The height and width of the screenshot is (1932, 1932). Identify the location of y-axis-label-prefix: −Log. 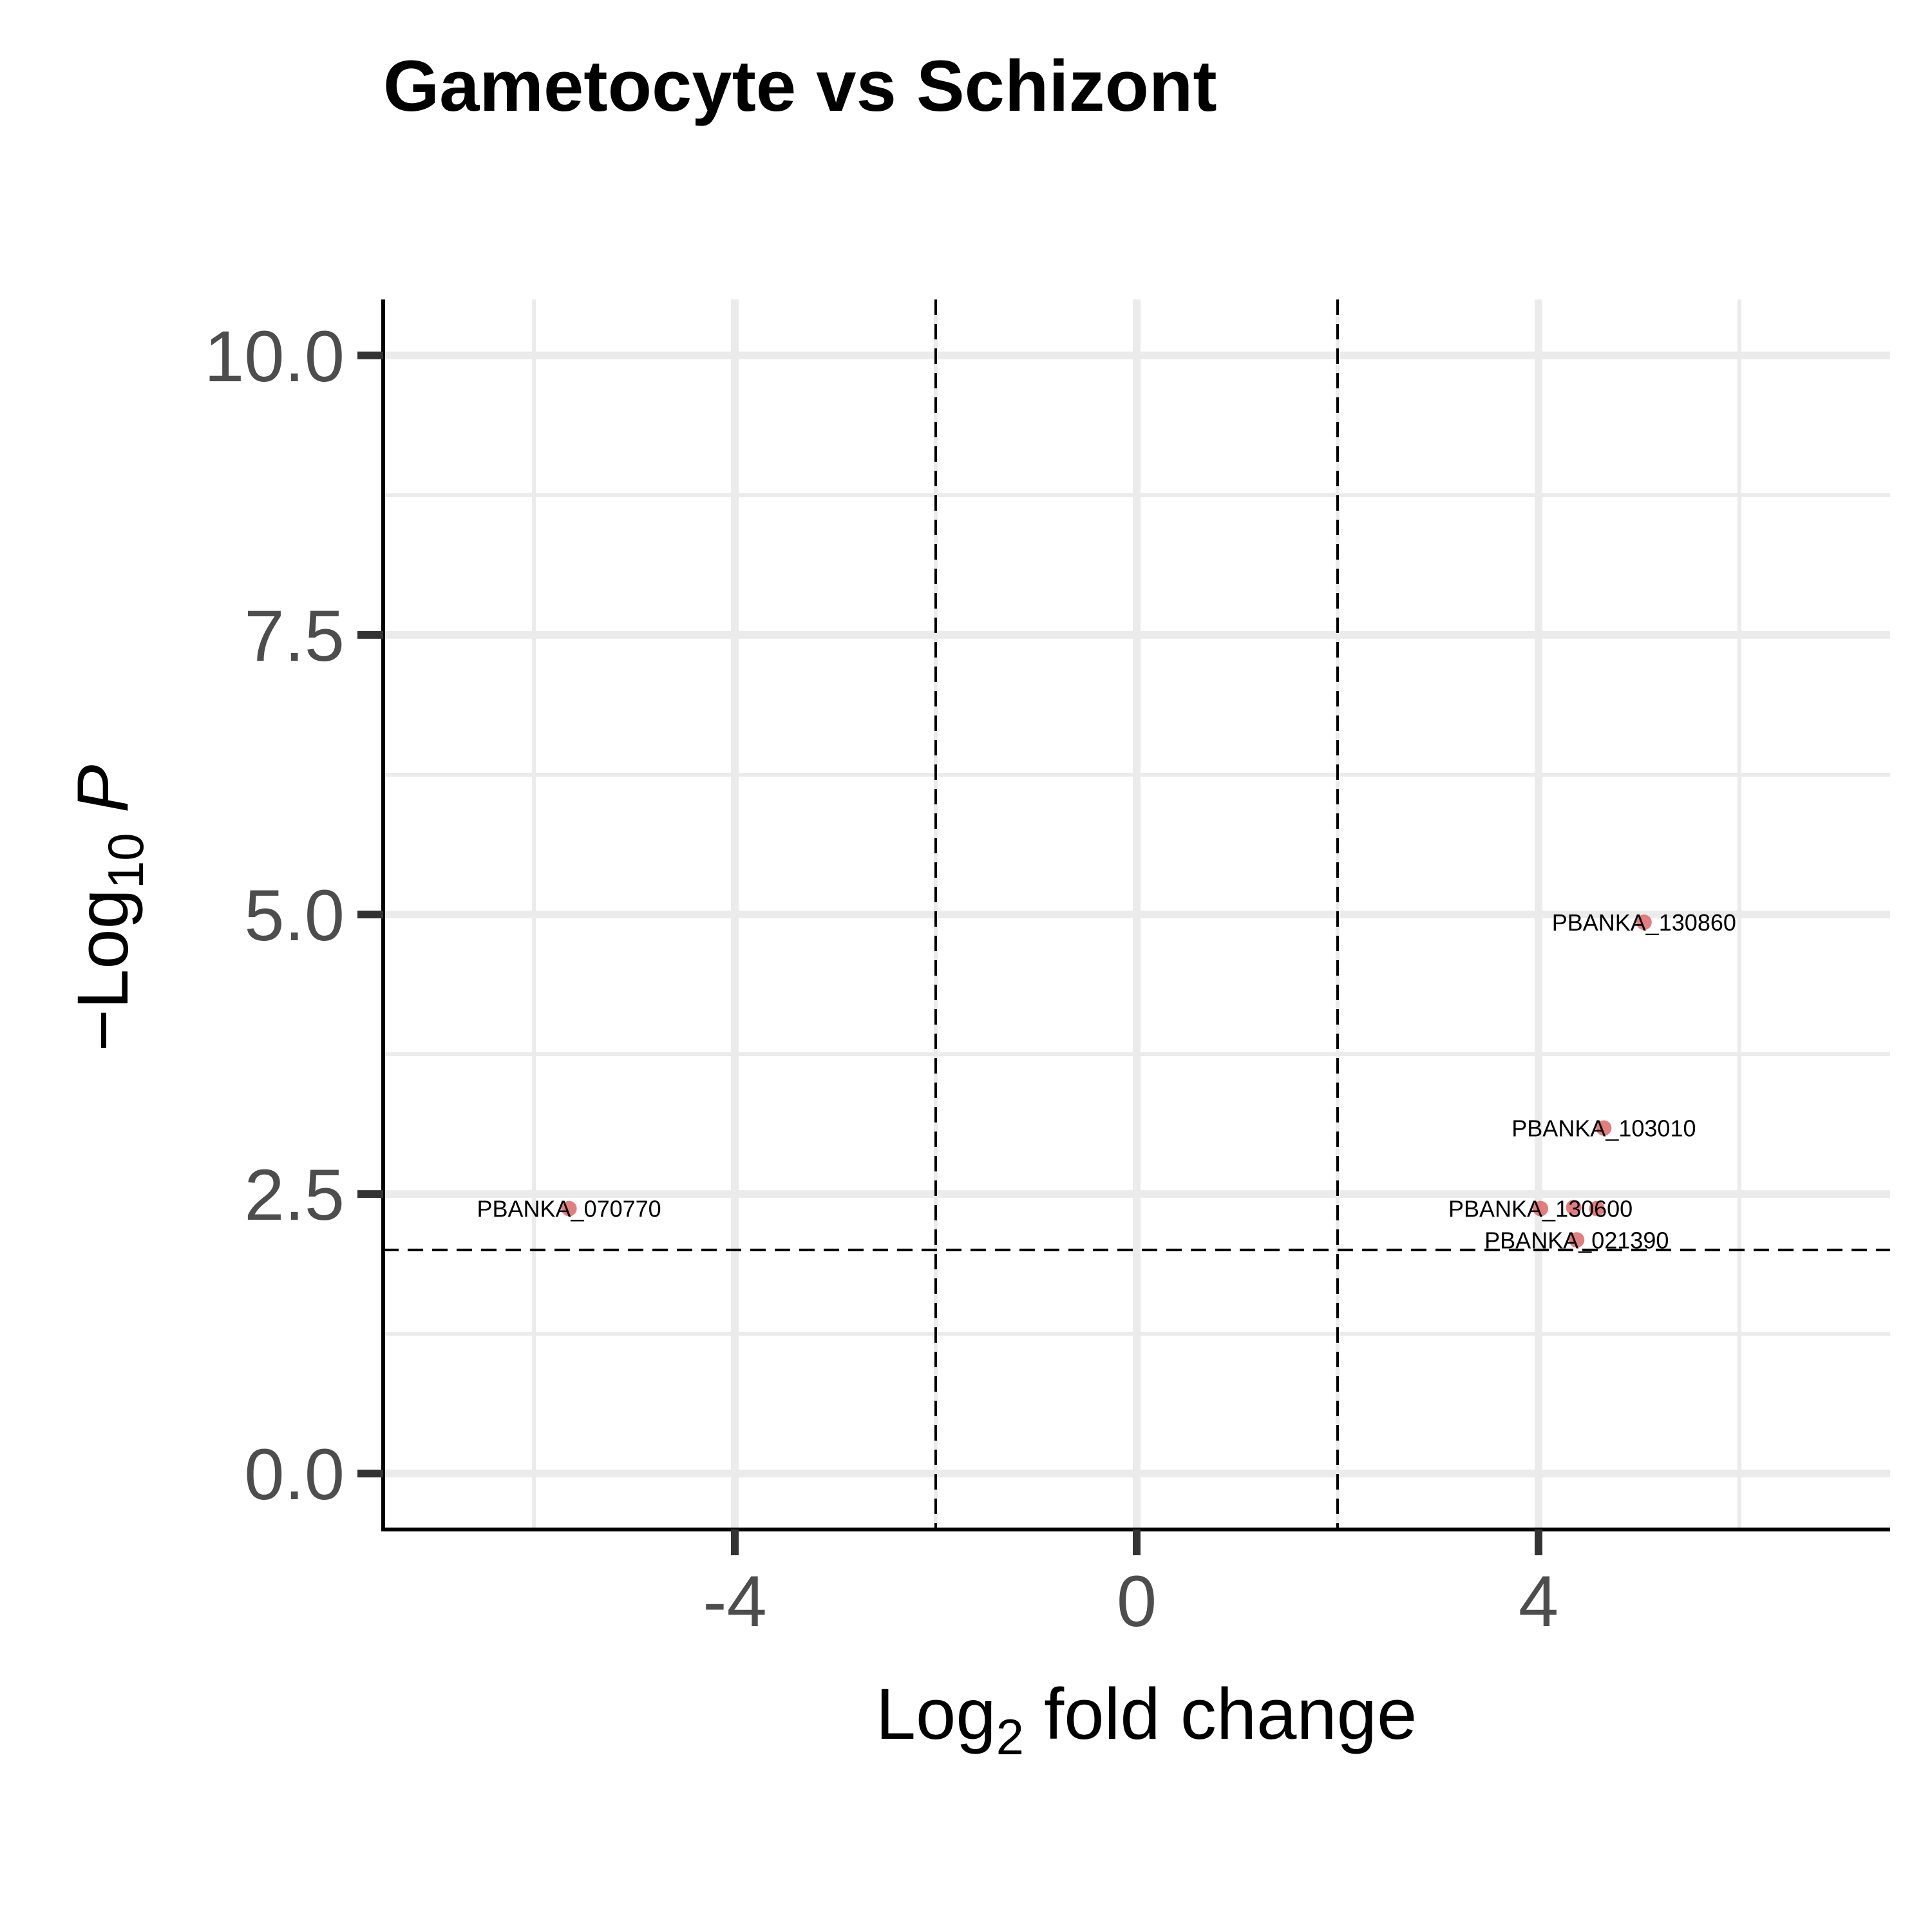
(103, 970).